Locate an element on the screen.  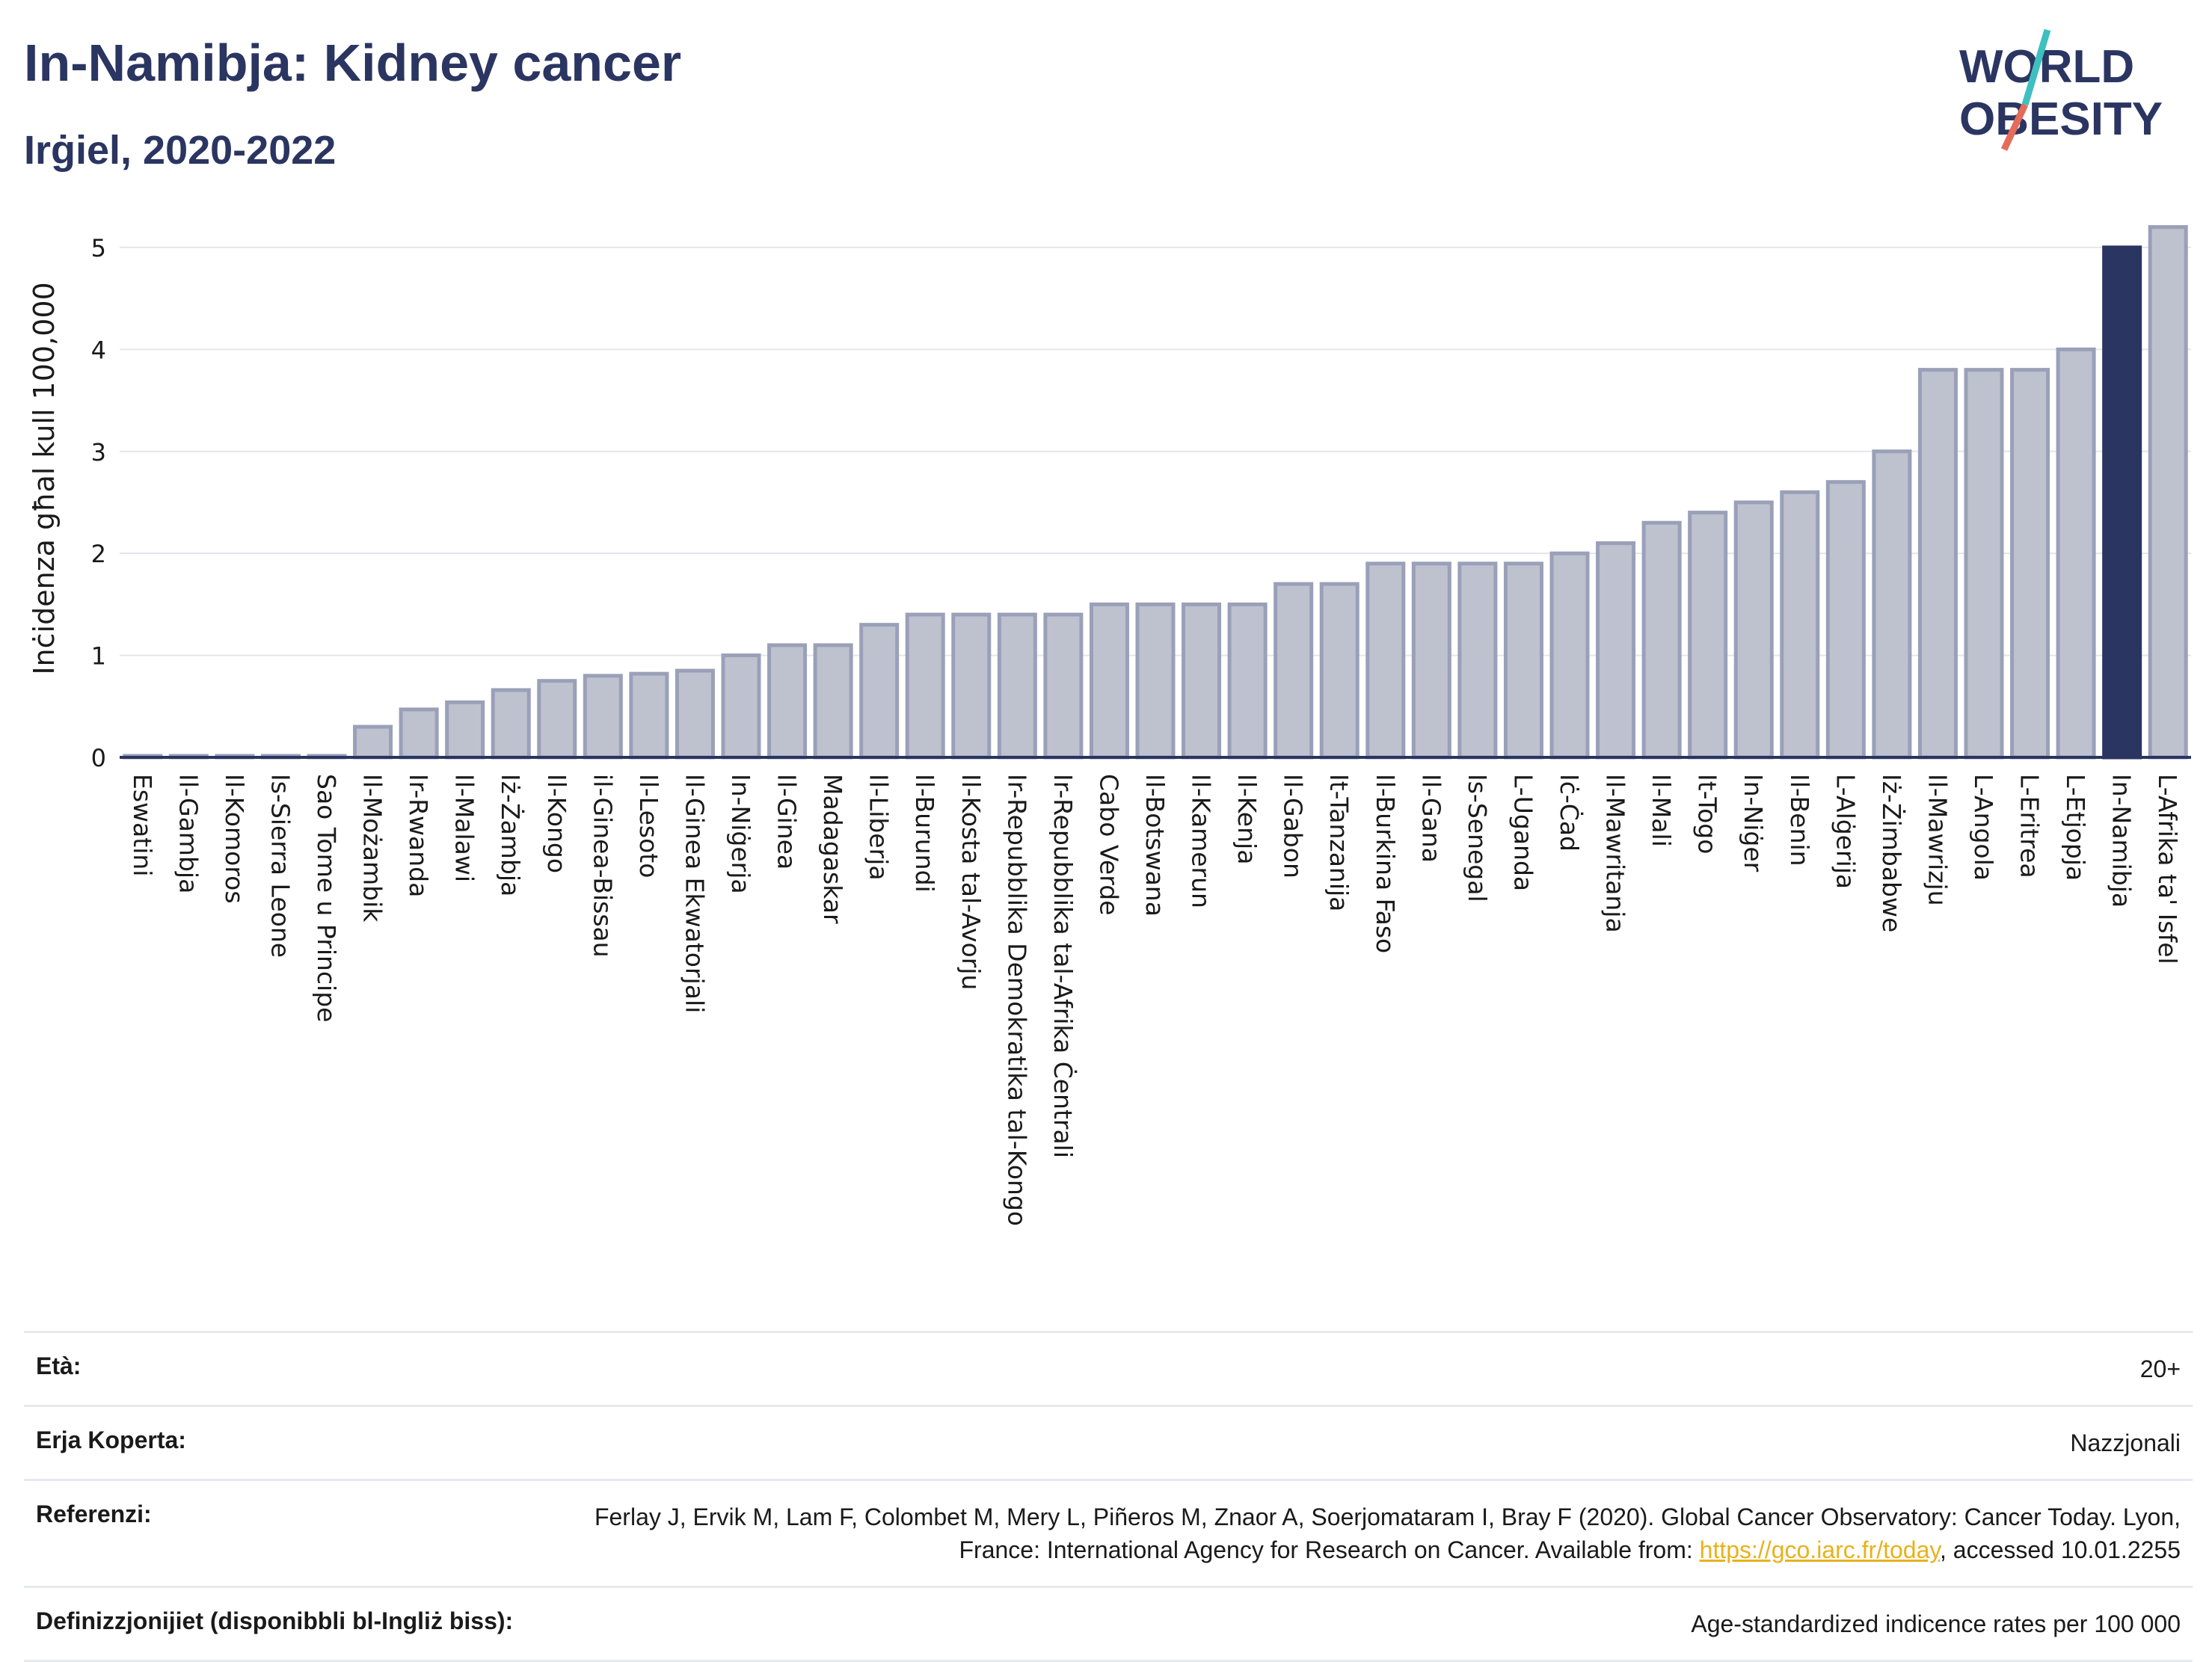
x-tick-label: Sao Tome u Principe is located at coordinates (326, 898).